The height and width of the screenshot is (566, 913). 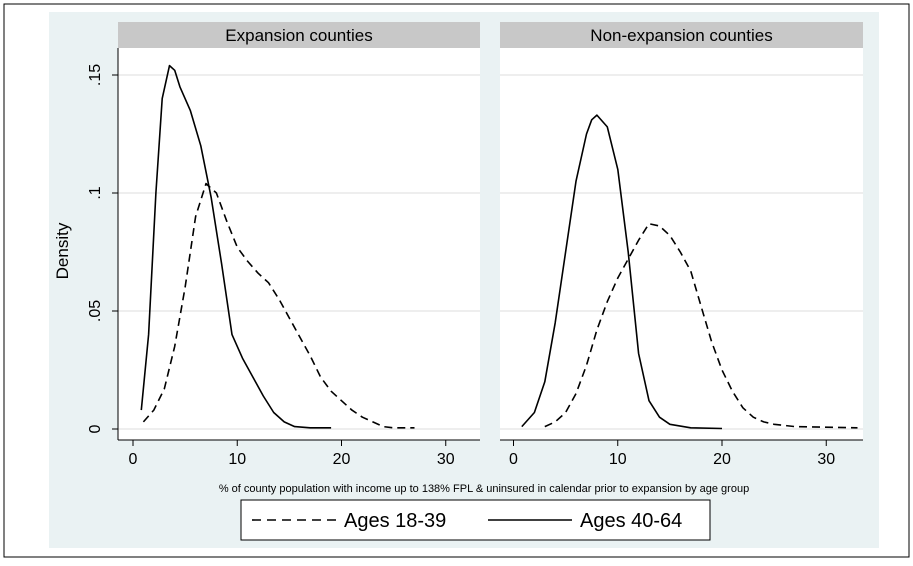 I want to click on panel-title: Non-expansion counties, so click(x=681, y=35).